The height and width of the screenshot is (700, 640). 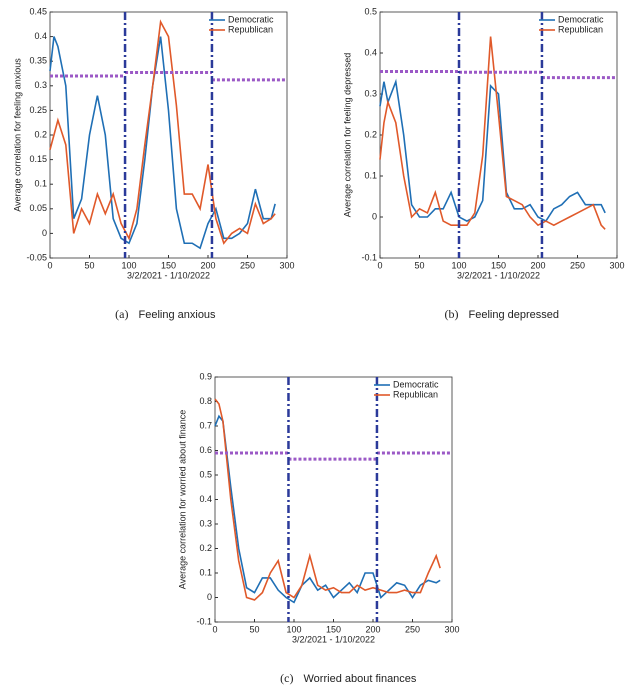 What do you see at coordinates (38, 61) in the screenshot?
I see `y-tick-label: 0.35` at bounding box center [38, 61].